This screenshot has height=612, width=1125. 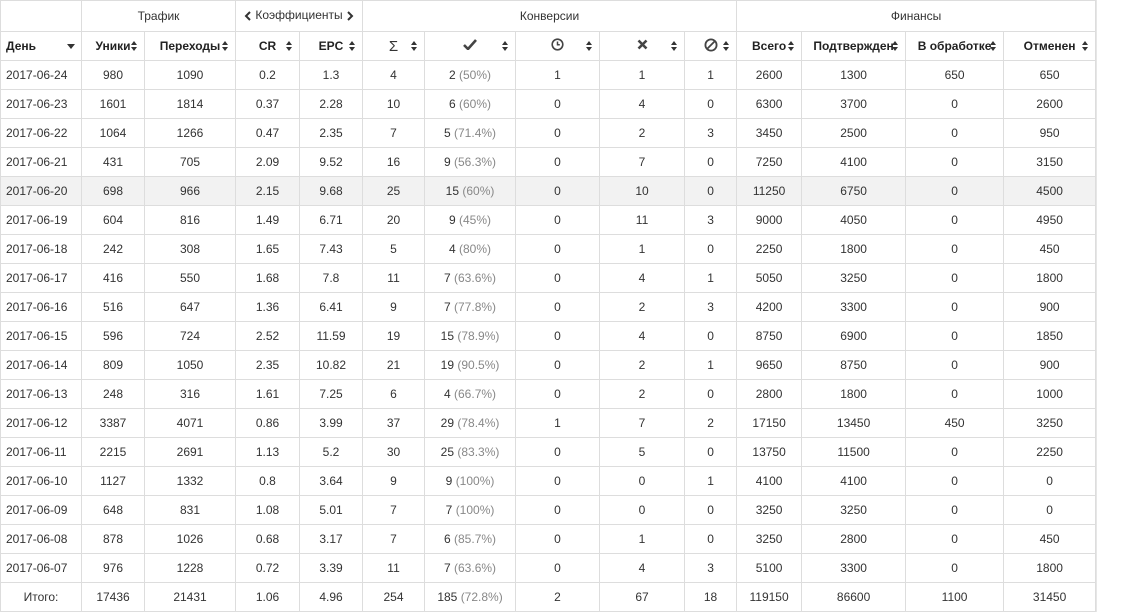 What do you see at coordinates (854, 133) in the screenshot?
I see `cell-fin-confirmed: 2500` at bounding box center [854, 133].